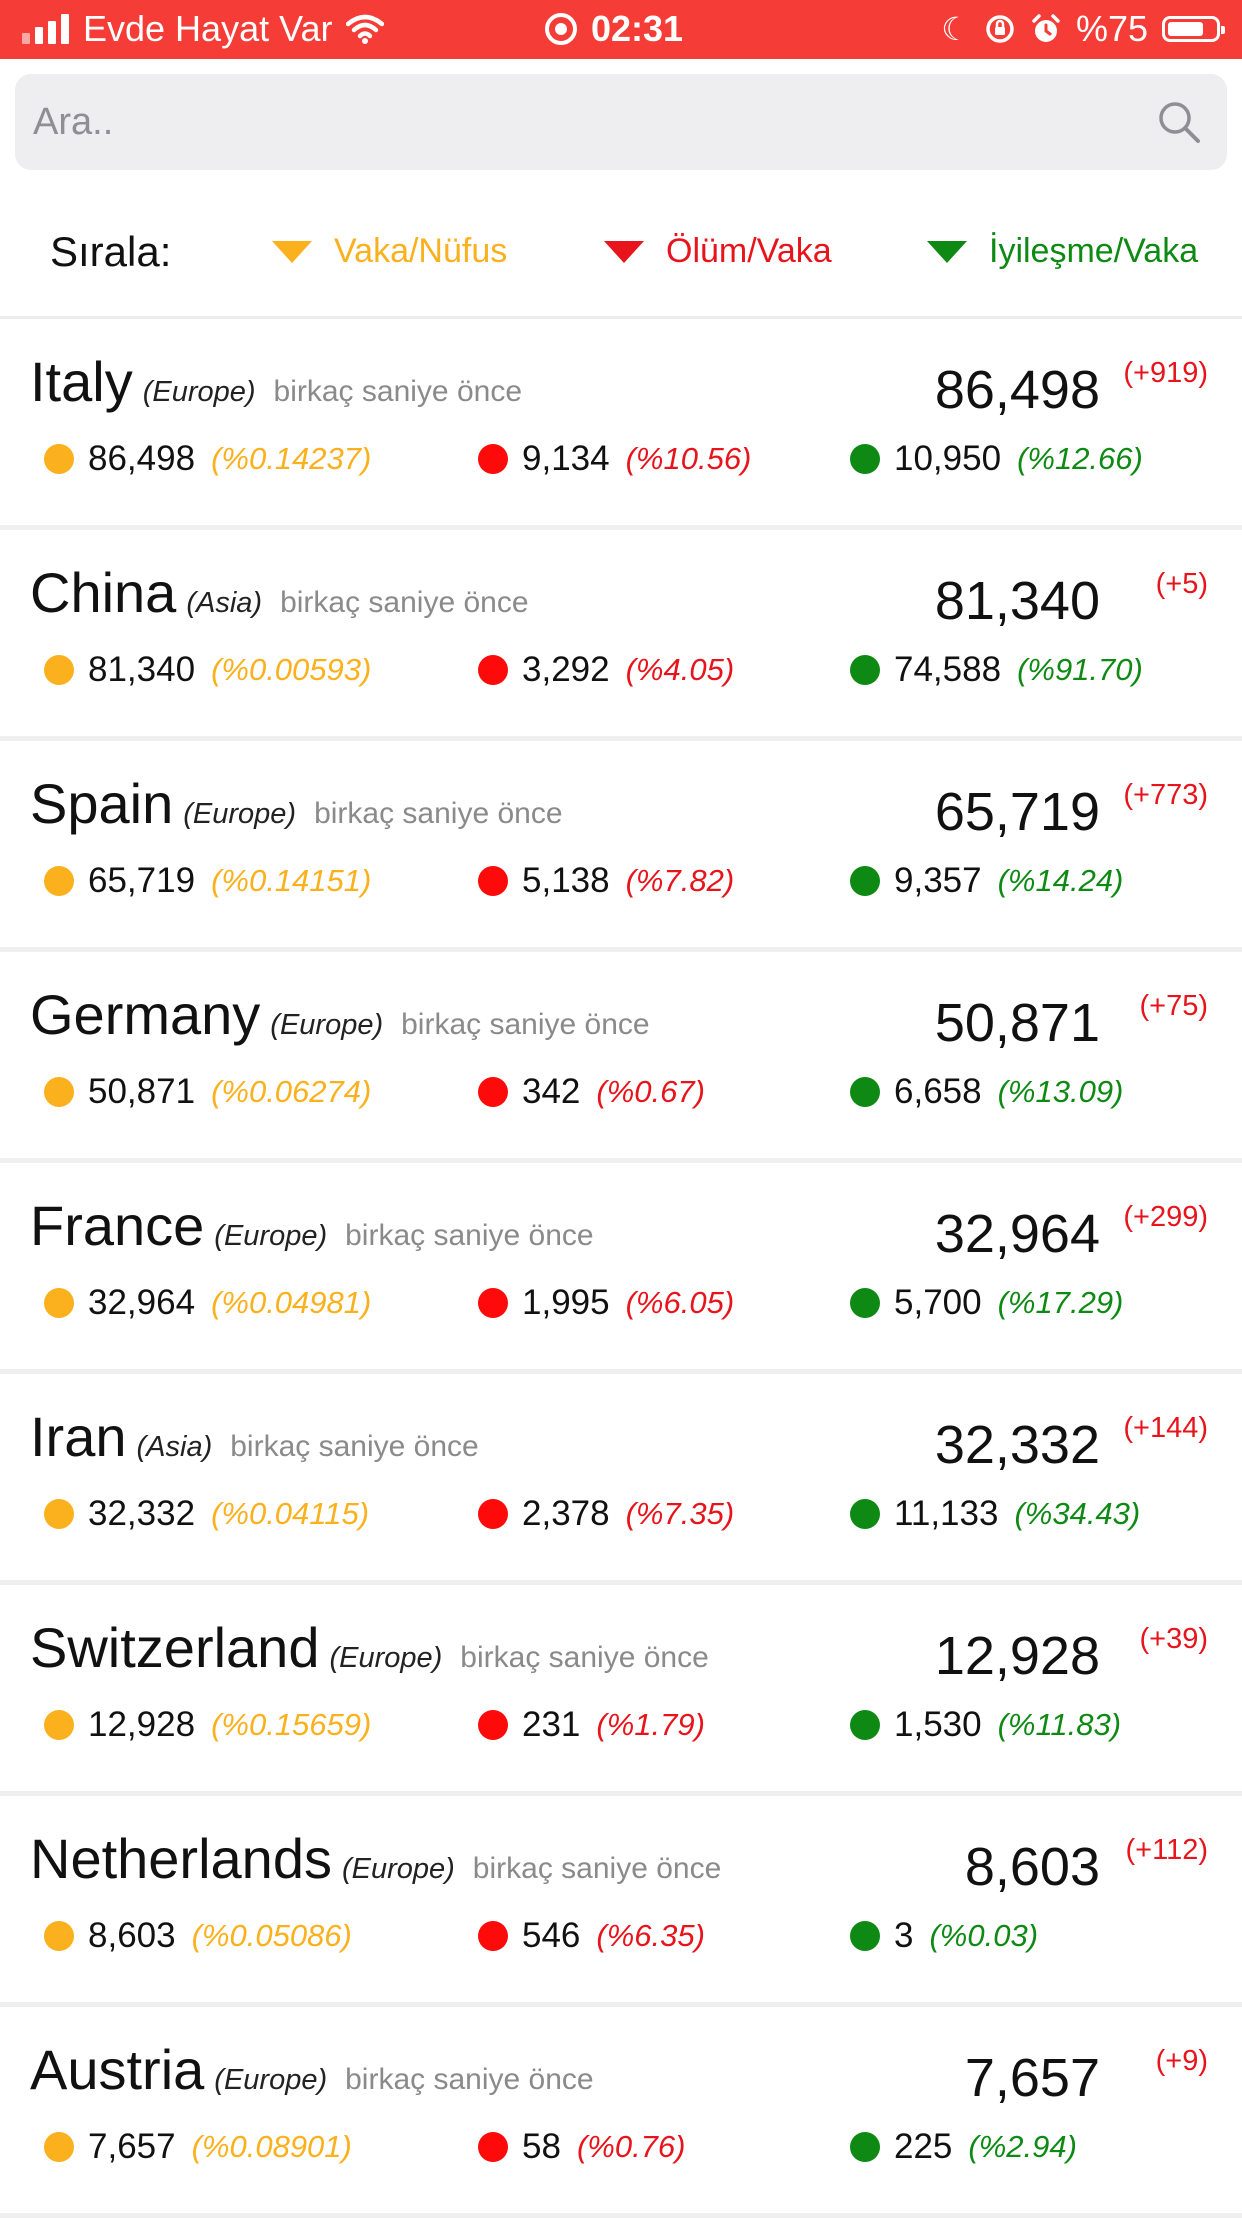 The height and width of the screenshot is (2218, 1242). Describe the element at coordinates (637, 28) in the screenshot. I see `clock-time: 02:31` at that location.